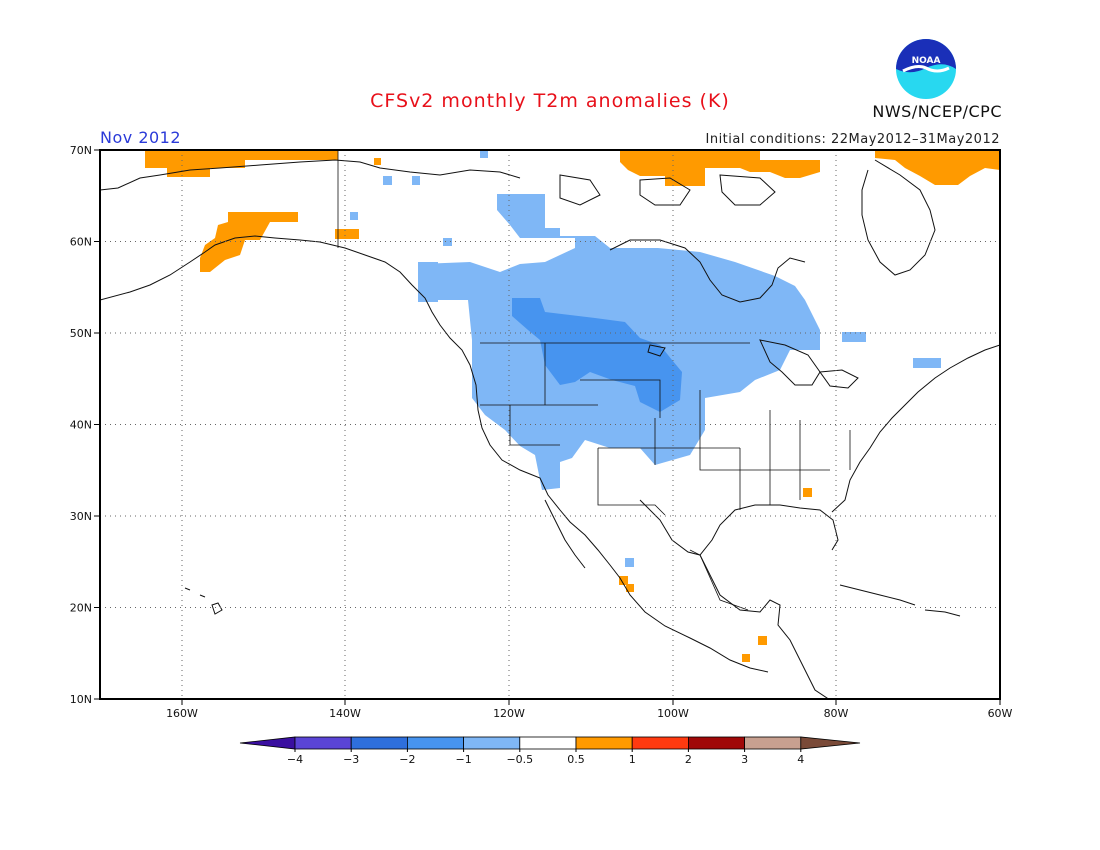  I want to click on lat-label: 70N, so click(81, 150).